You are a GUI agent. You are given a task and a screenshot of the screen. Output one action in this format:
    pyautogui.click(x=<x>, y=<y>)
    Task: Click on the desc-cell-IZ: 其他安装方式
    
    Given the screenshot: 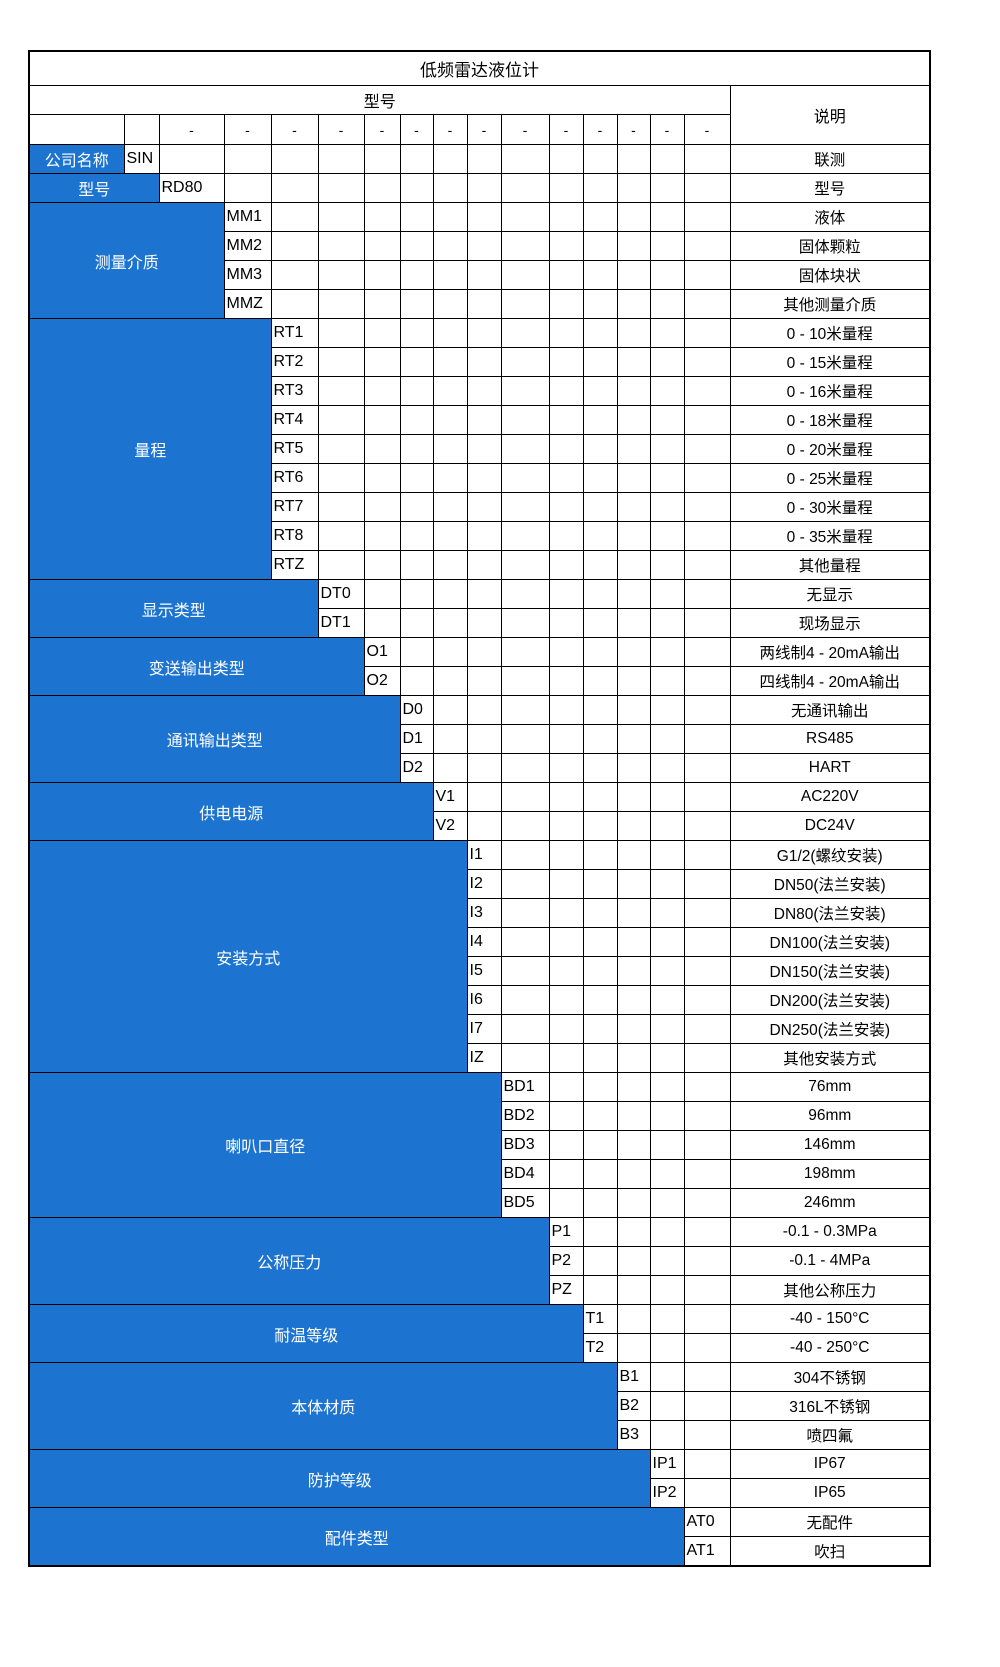 What is the action you would take?
    pyautogui.click(x=830, y=1058)
    